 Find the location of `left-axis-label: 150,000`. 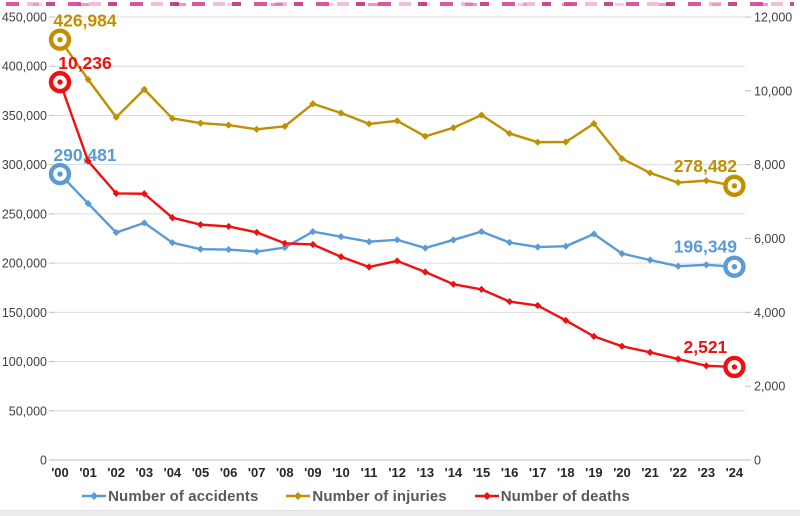

left-axis-label: 150,000 is located at coordinates (24, 313).